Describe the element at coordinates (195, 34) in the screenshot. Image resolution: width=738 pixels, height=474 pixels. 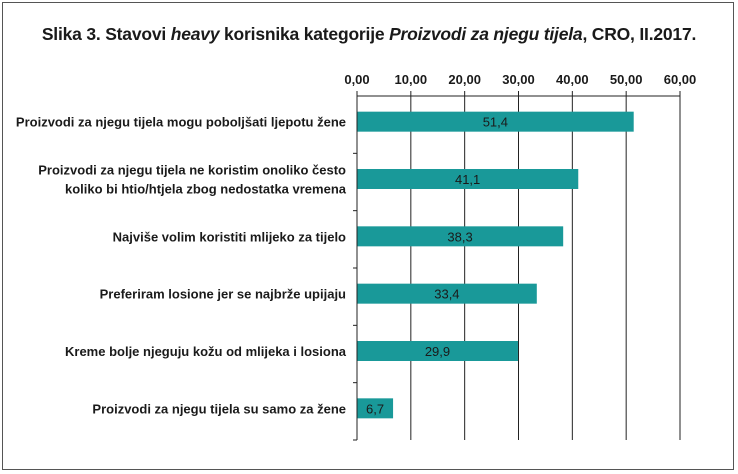
I see `title-part-2: heavy` at that location.